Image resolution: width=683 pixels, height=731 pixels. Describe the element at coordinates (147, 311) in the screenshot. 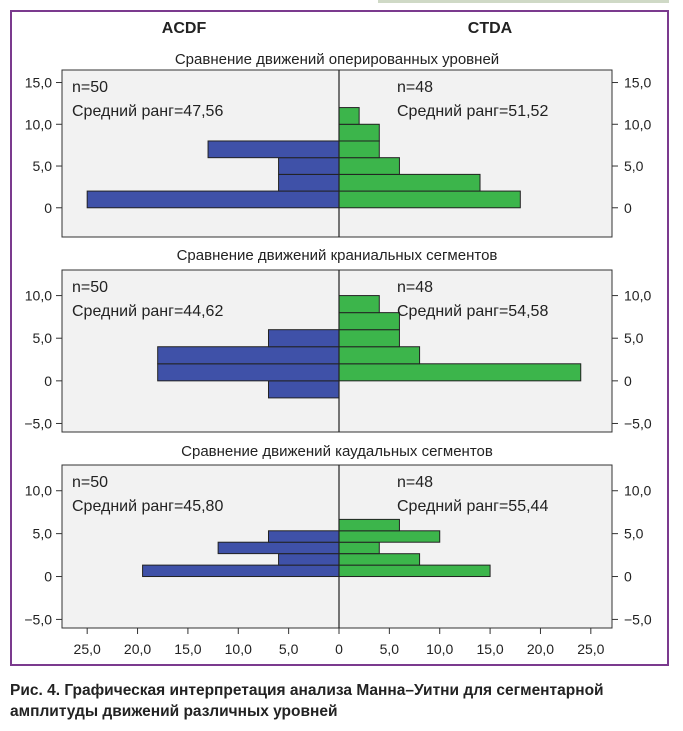

I see `acdf-annotation-mean-rank: Средний ранг=44,62` at that location.